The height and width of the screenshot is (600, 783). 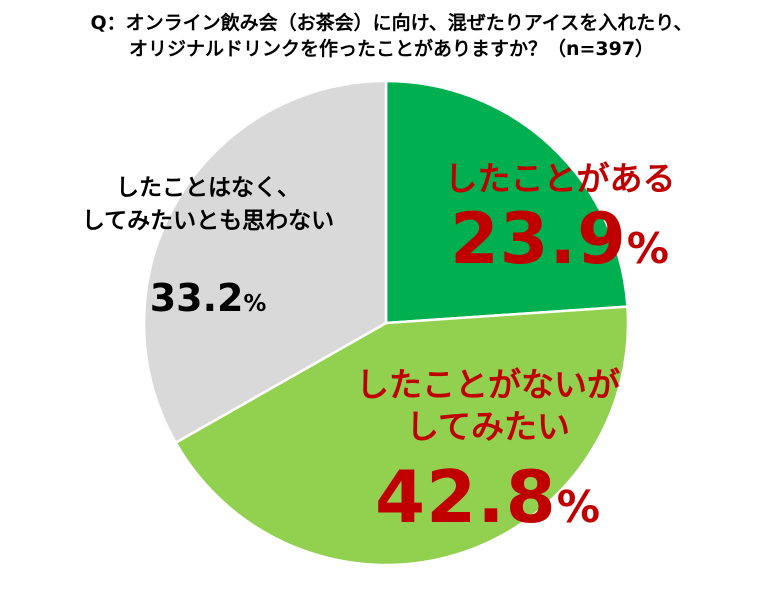 What do you see at coordinates (208, 221) in the screenshot?
I see `slice-label-2-line-1: してみたいとも思わない` at bounding box center [208, 221].